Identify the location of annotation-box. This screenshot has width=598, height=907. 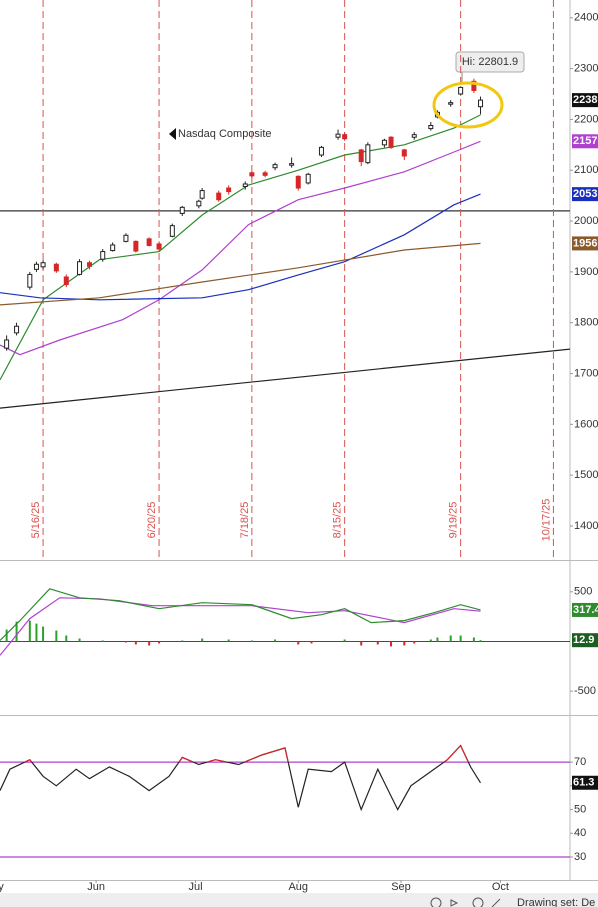
(490, 62).